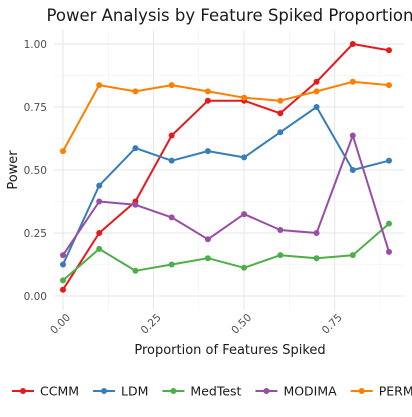 The image size is (412, 417). I want to click on series-line-medtest, so click(226, 252).